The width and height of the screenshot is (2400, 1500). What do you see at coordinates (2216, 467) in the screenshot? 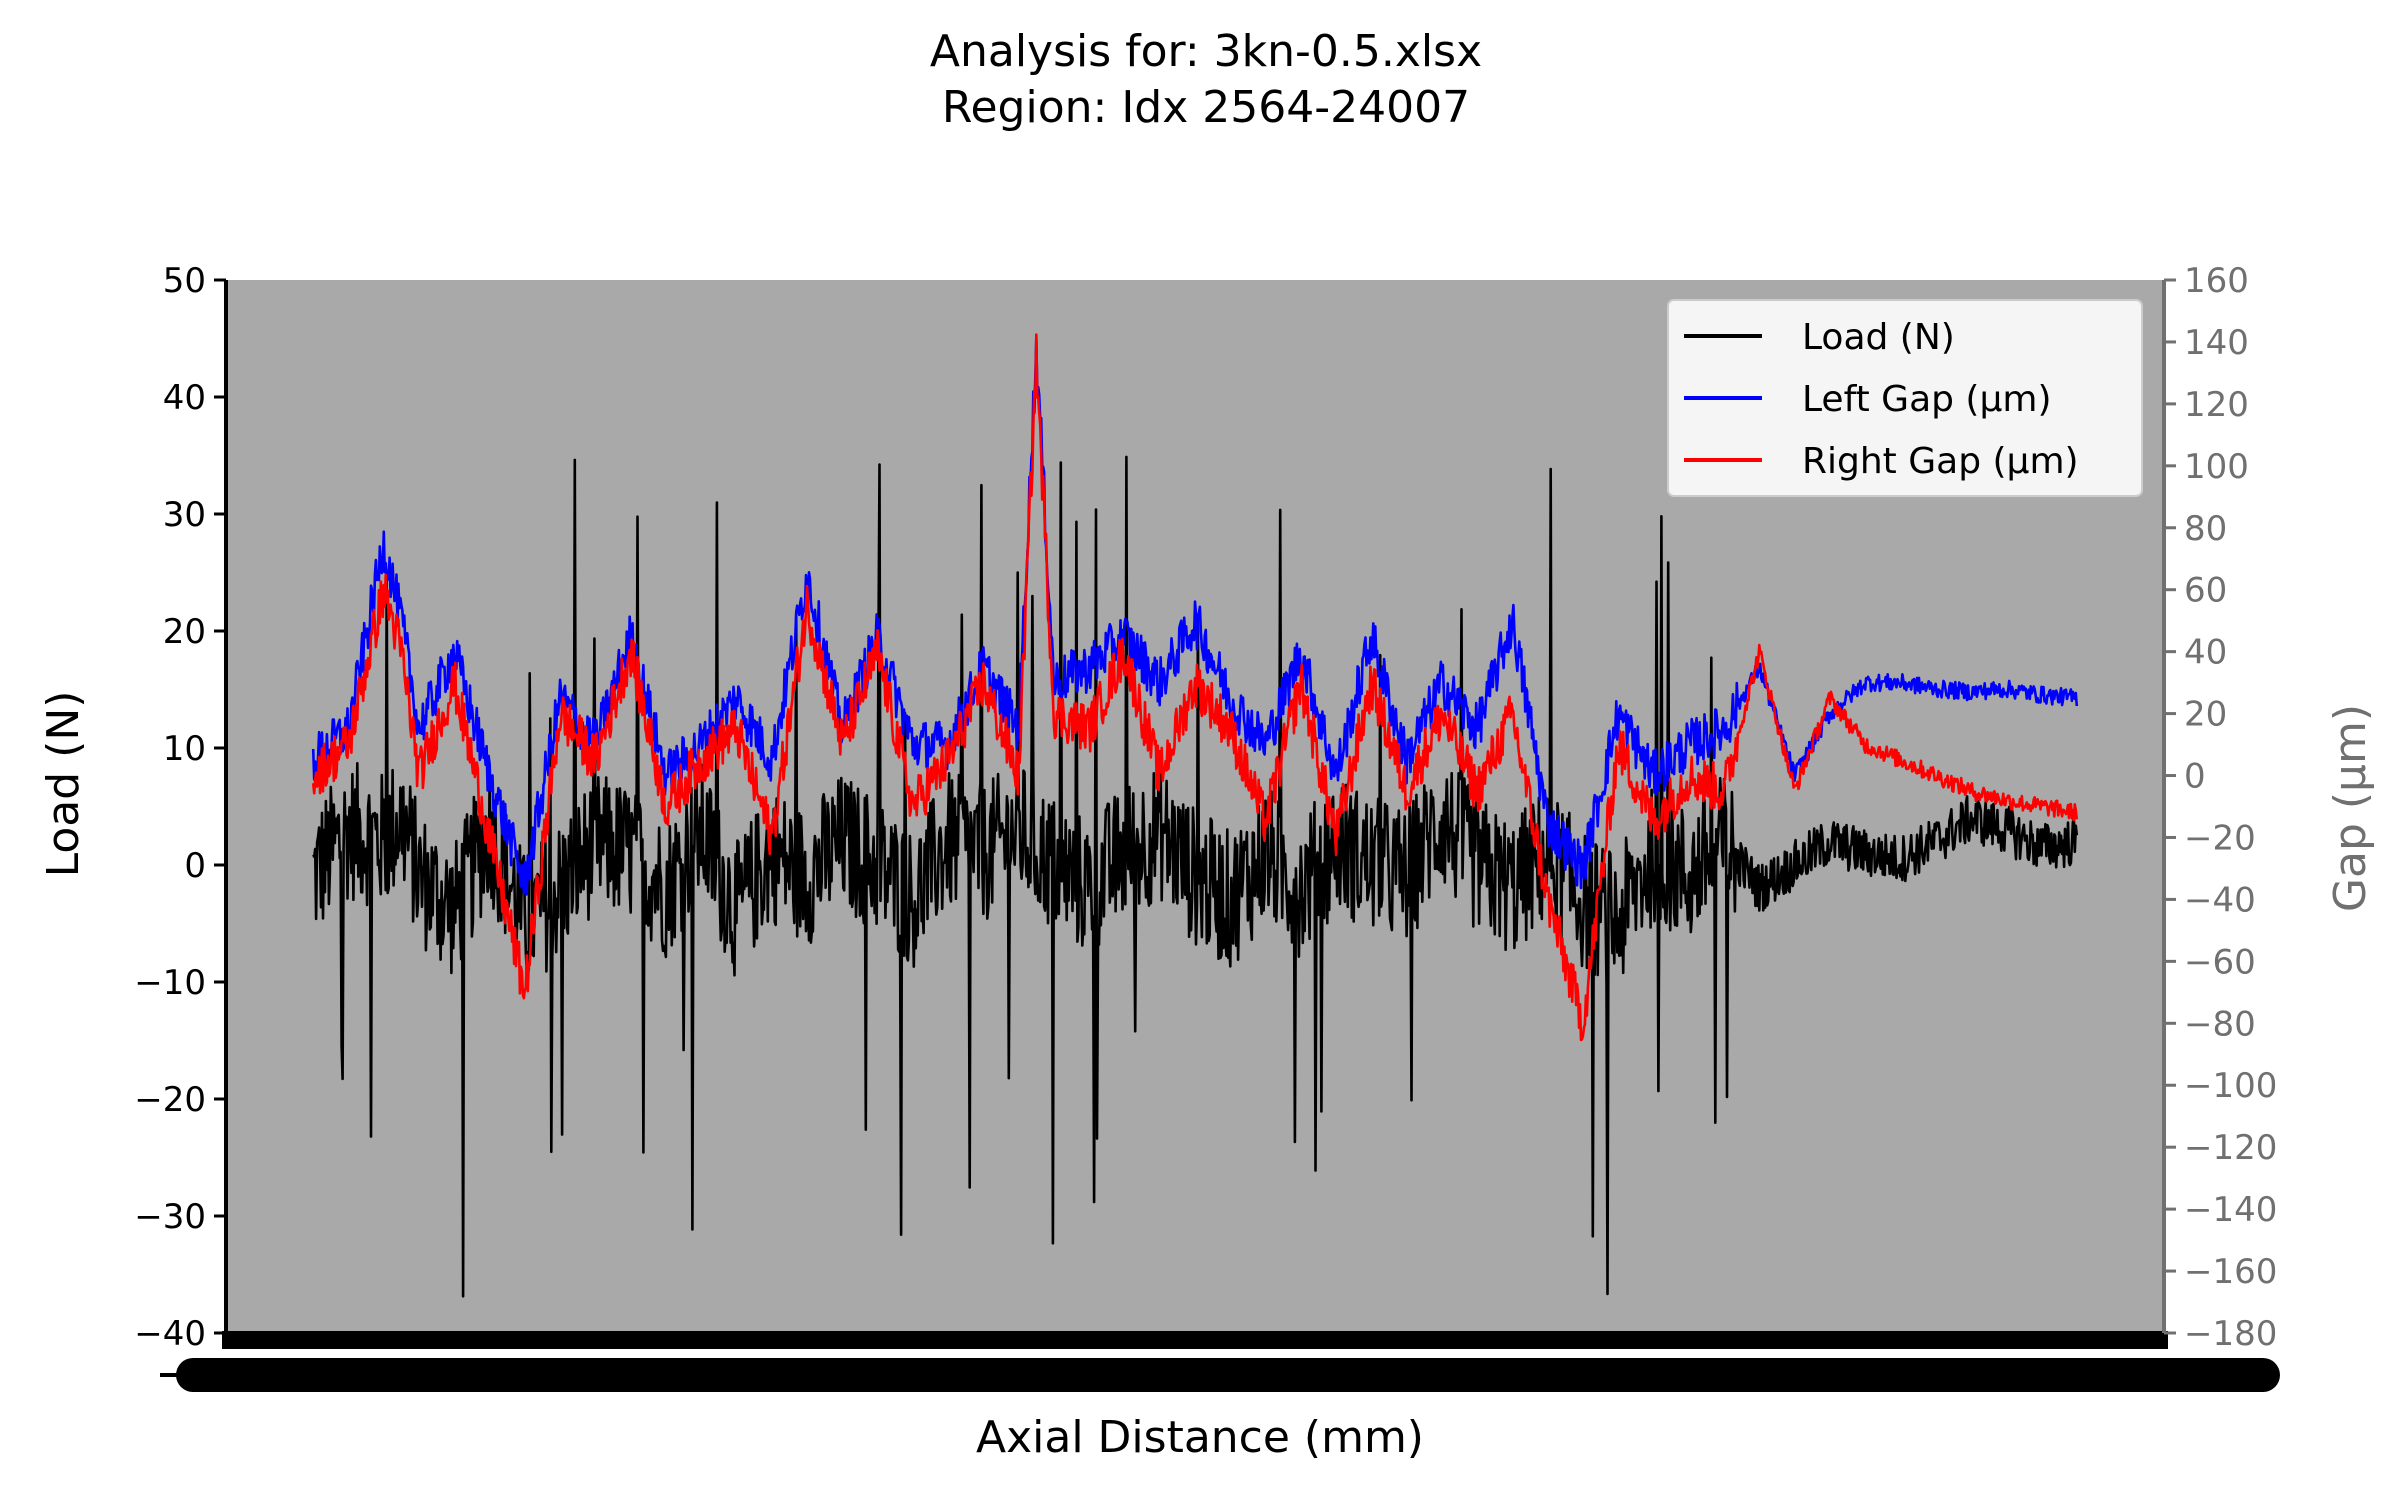
I see `y2-tick-label: 100` at bounding box center [2216, 467].